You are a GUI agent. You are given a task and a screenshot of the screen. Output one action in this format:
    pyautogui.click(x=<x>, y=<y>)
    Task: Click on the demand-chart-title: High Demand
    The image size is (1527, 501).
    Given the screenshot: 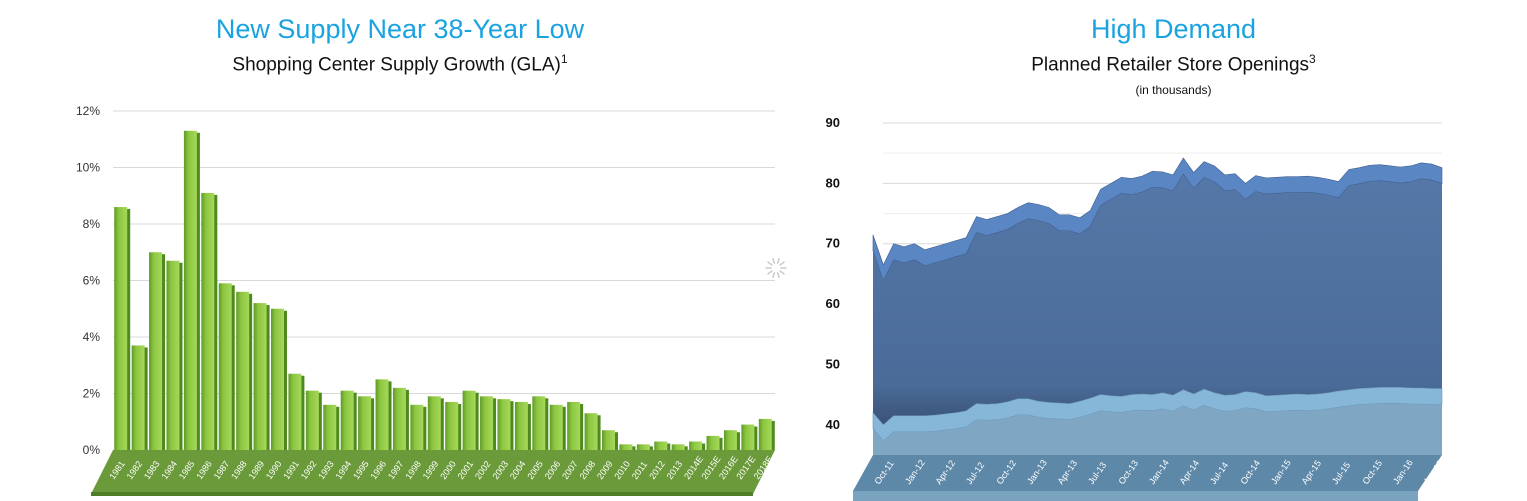 What is the action you would take?
    pyautogui.click(x=1173, y=29)
    